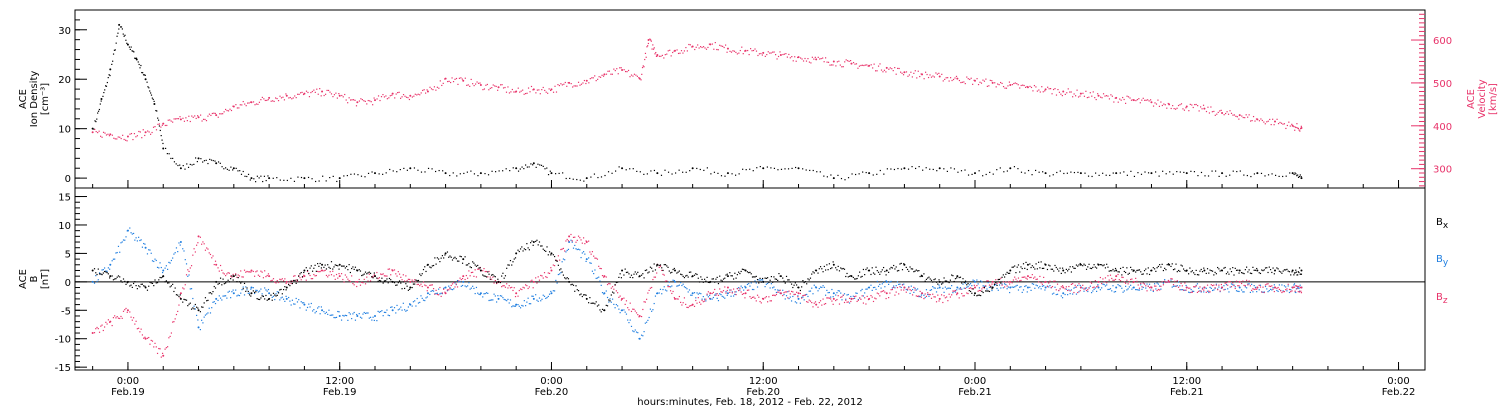  I want to click on density-point, so click(304, 178).